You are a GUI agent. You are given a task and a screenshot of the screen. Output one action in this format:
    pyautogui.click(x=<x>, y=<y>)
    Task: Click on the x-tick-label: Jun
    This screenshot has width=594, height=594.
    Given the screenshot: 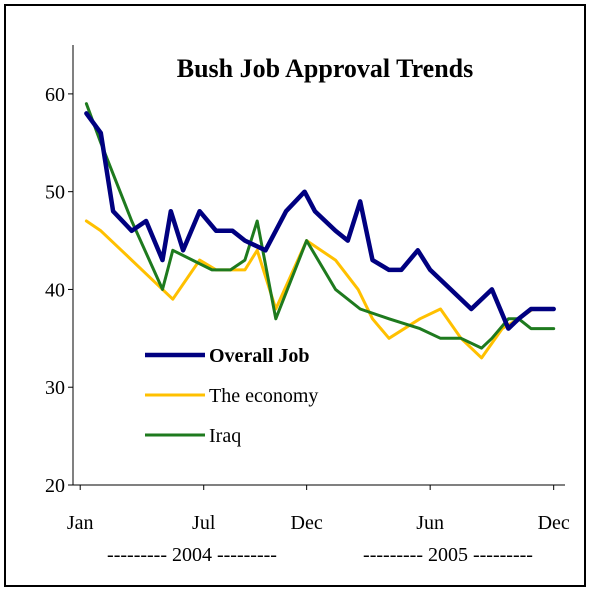 What is the action you would take?
    pyautogui.click(x=430, y=523)
    